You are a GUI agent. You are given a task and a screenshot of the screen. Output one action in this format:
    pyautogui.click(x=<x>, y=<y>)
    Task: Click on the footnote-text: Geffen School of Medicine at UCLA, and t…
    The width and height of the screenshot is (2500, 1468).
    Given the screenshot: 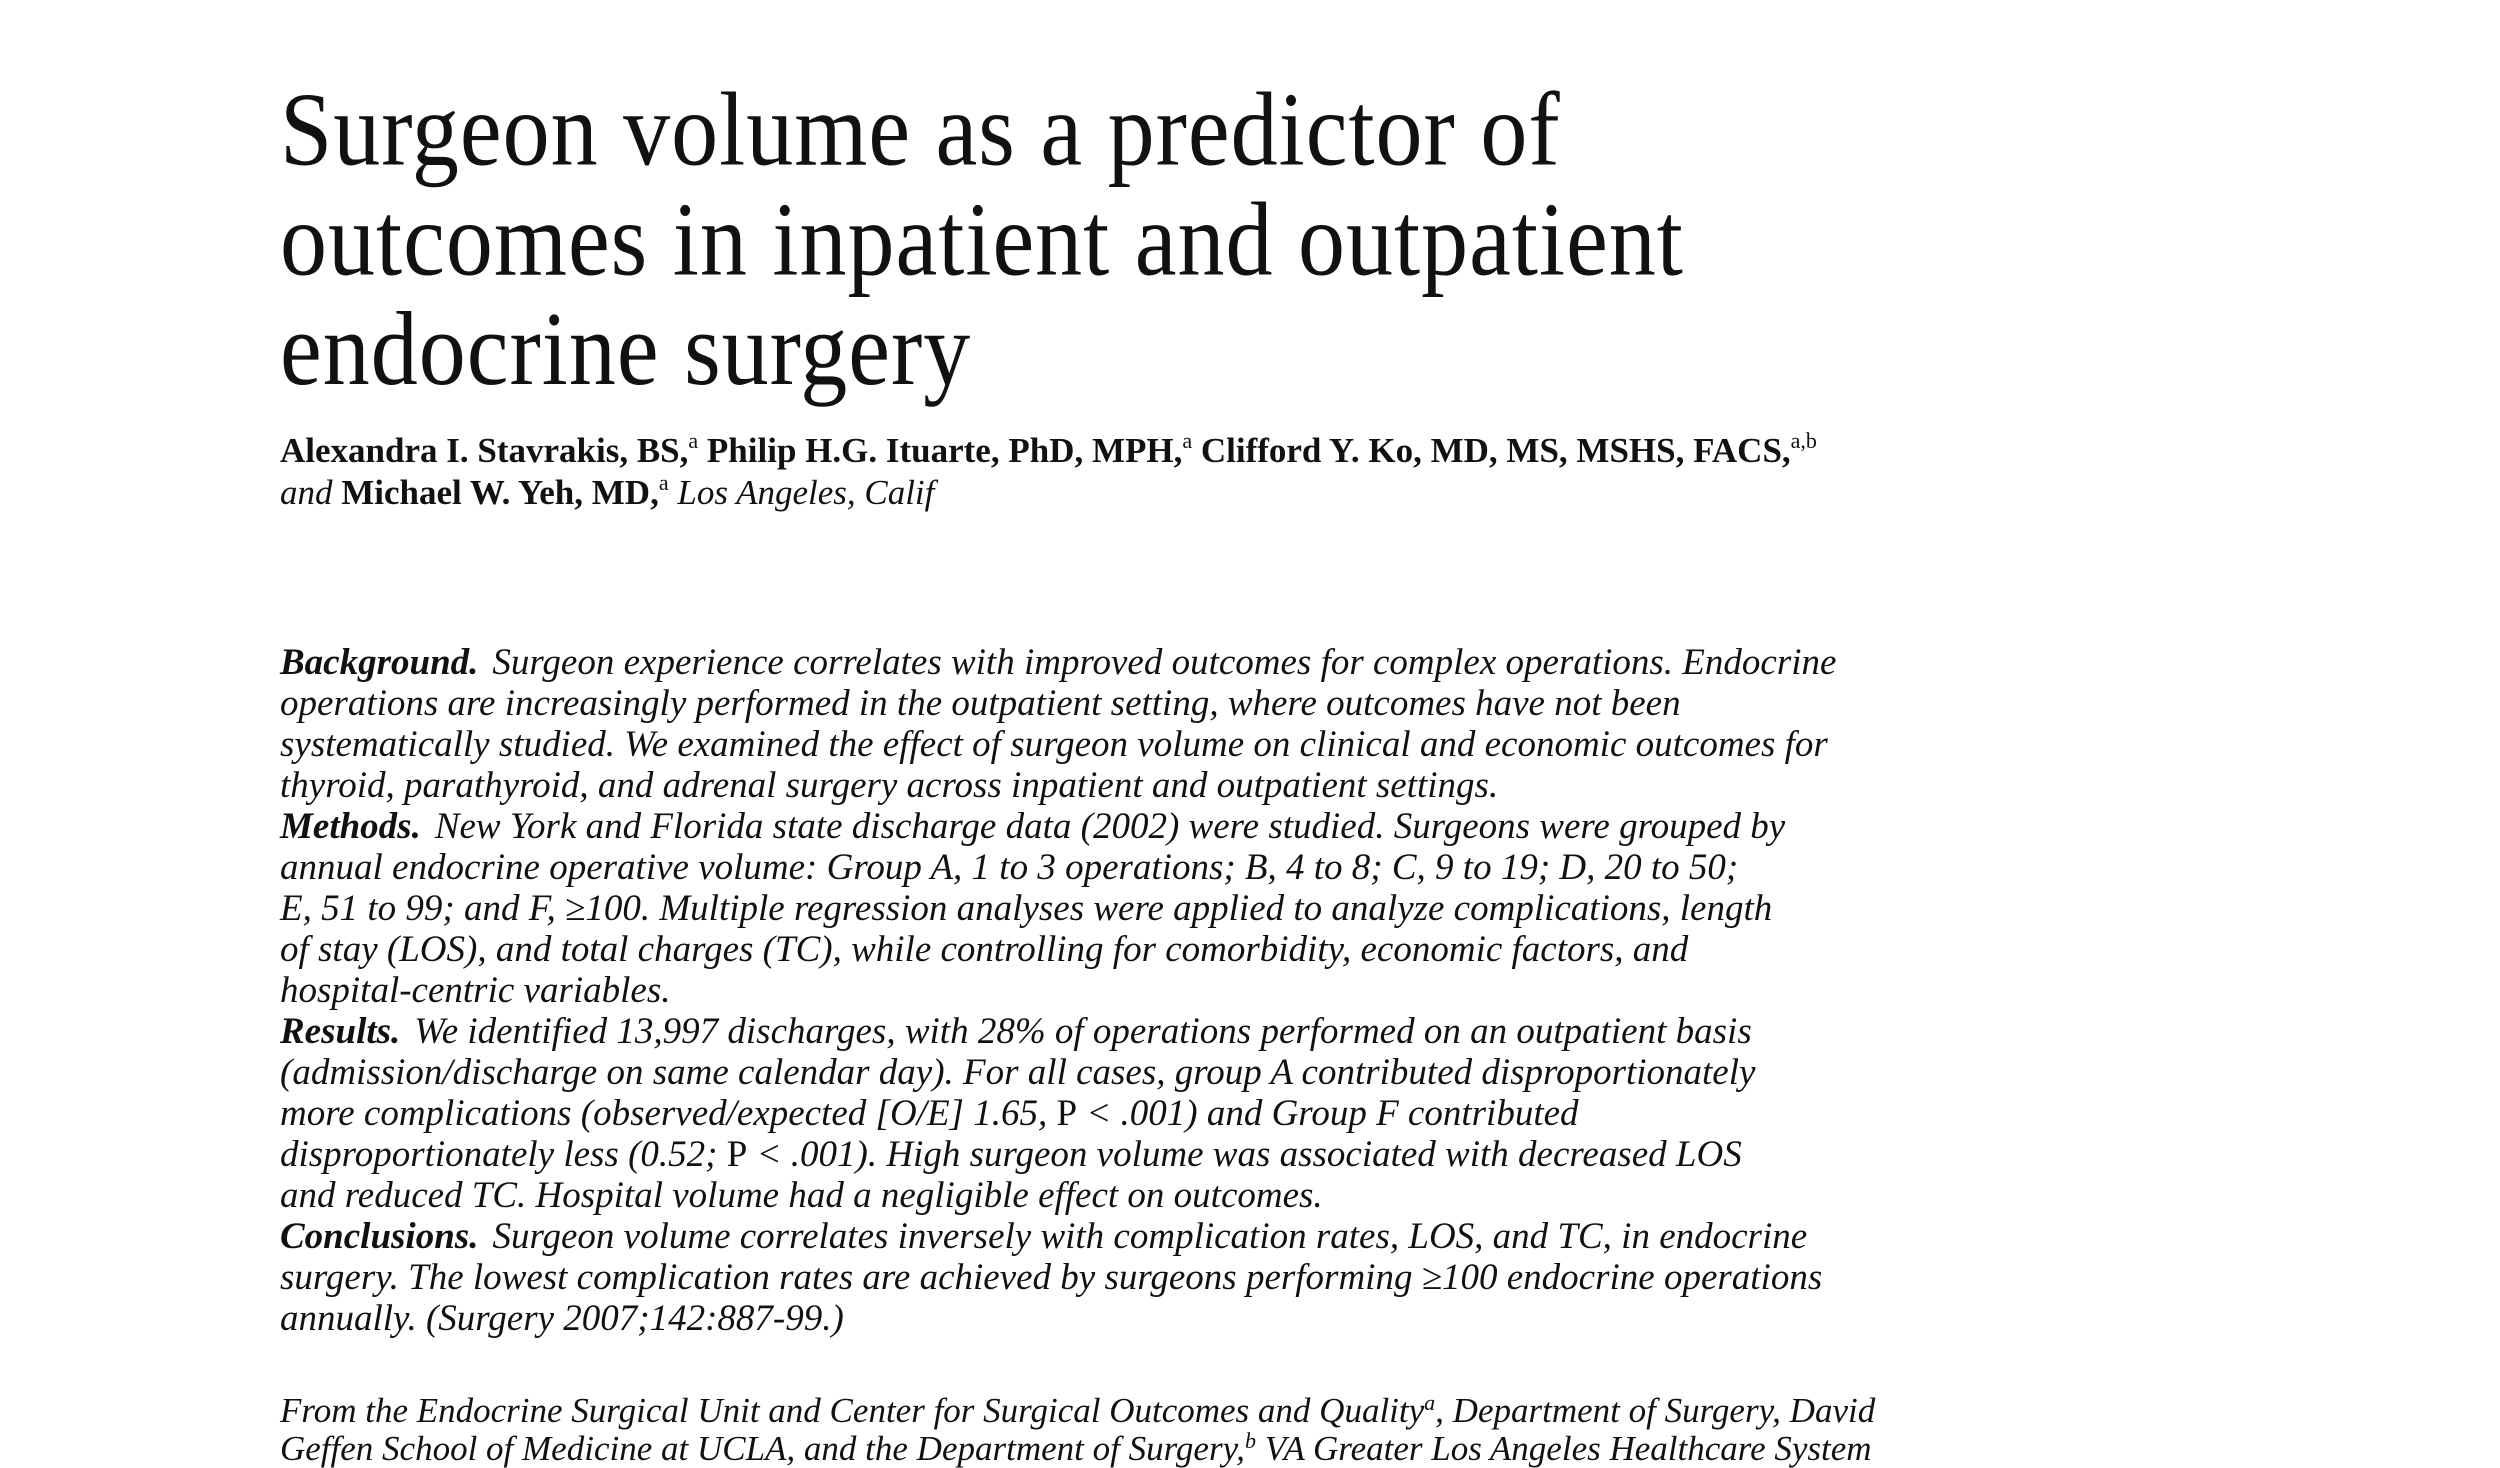 What is the action you would take?
    pyautogui.click(x=762, y=1448)
    